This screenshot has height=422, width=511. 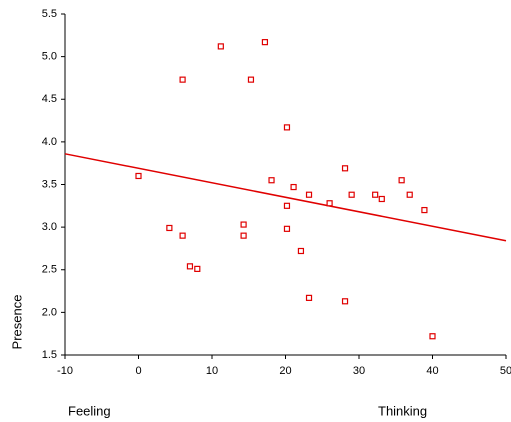 I want to click on x-tick-label: 20, so click(x=285, y=371).